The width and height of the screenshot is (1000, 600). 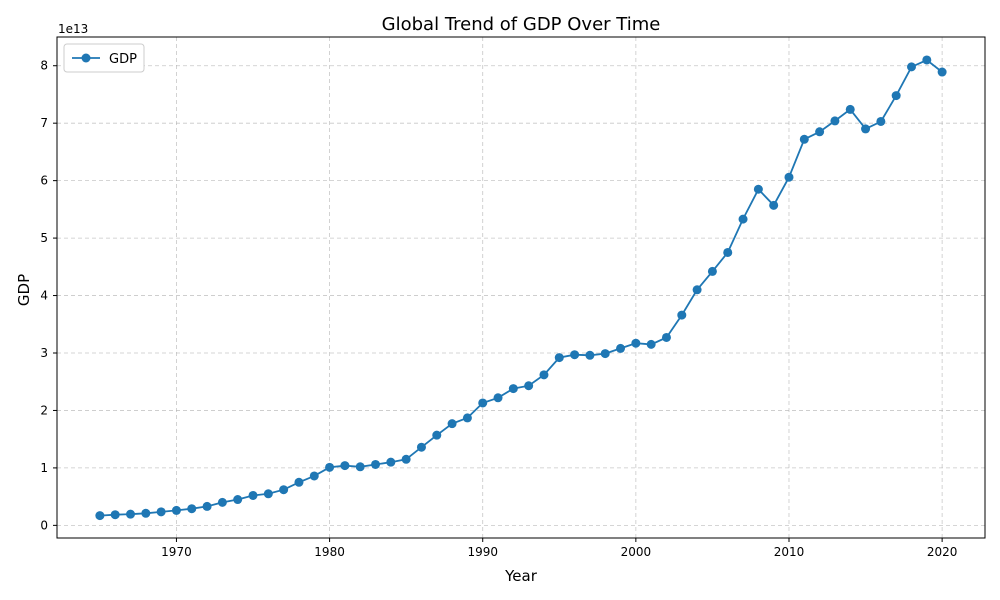 What do you see at coordinates (942, 552) in the screenshot?
I see `x-tick-label: 2020` at bounding box center [942, 552].